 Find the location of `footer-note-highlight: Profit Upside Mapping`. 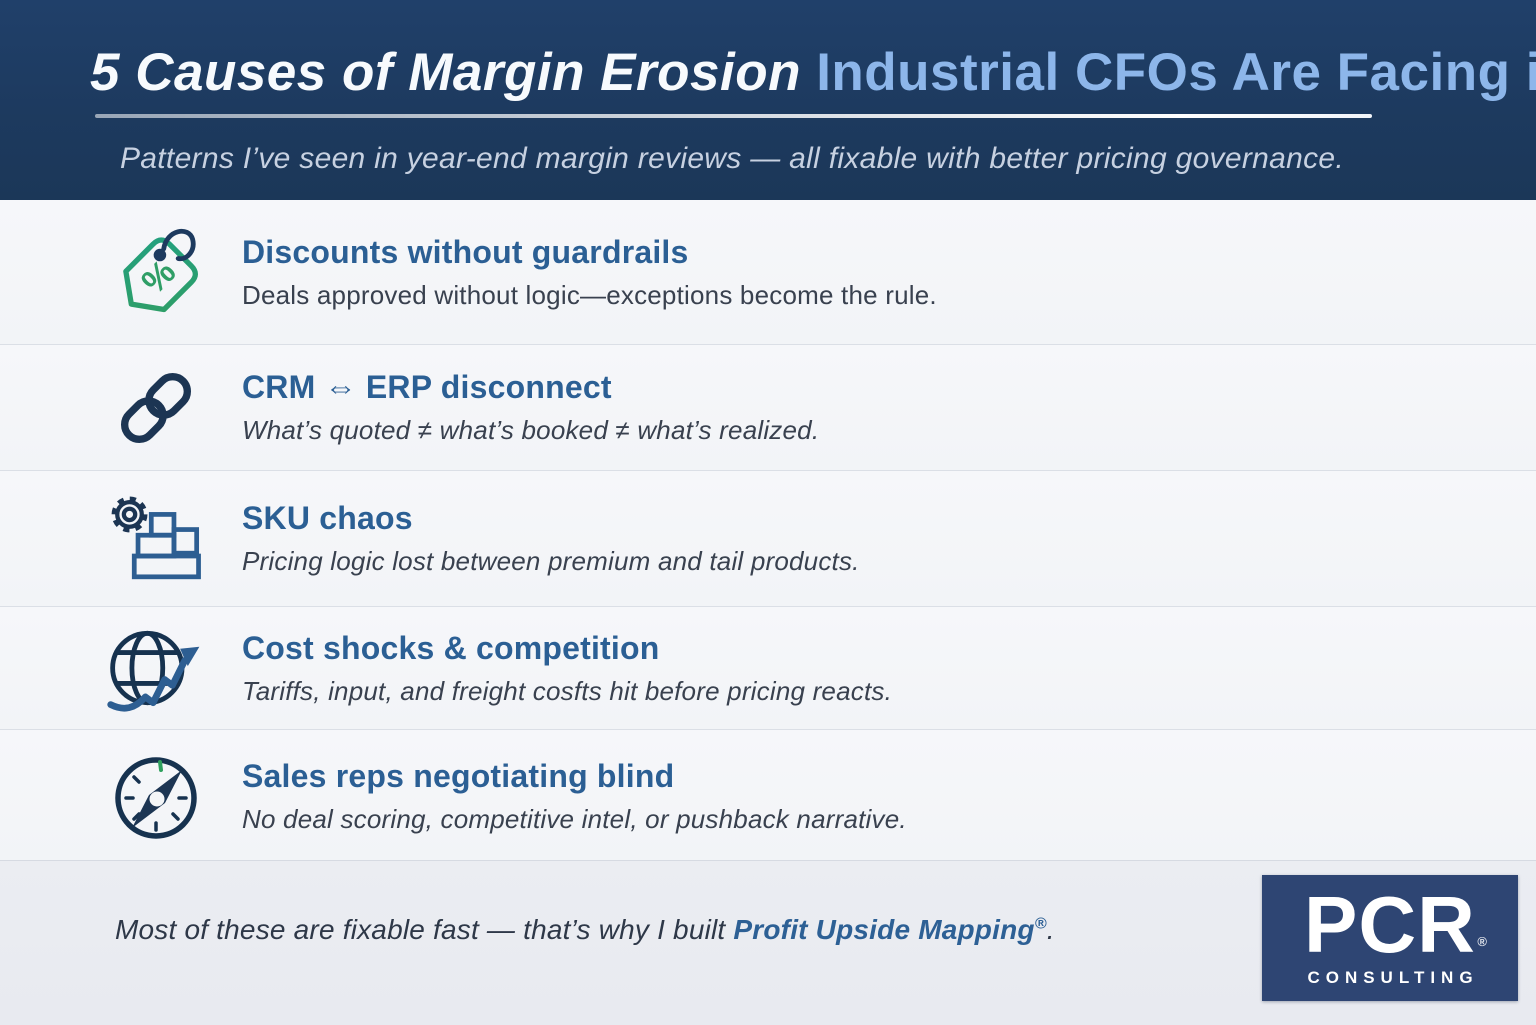

footer-note-highlight: Profit Upside Mapping is located at coordinates (884, 929).